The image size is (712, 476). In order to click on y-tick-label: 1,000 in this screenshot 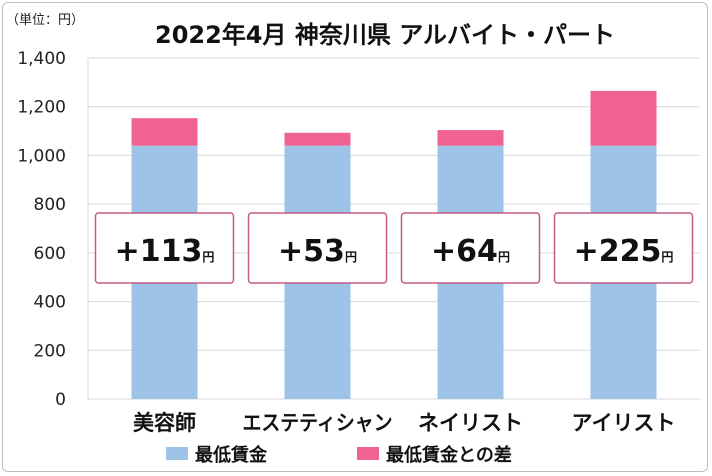, I will do `click(41, 156)`.